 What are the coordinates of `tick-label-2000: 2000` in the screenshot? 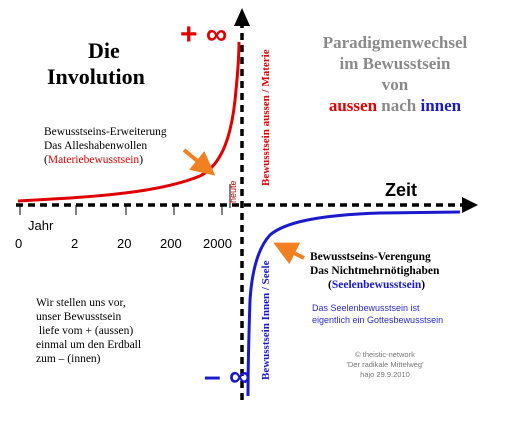 It's located at (217, 243).